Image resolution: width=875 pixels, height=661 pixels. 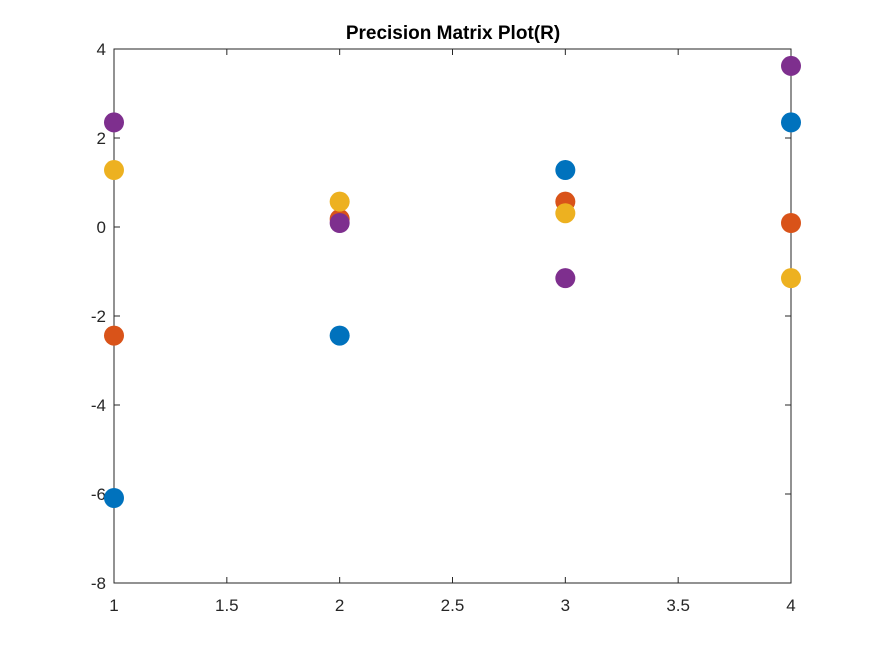 I want to click on x-tick-label: 2, so click(x=339, y=605).